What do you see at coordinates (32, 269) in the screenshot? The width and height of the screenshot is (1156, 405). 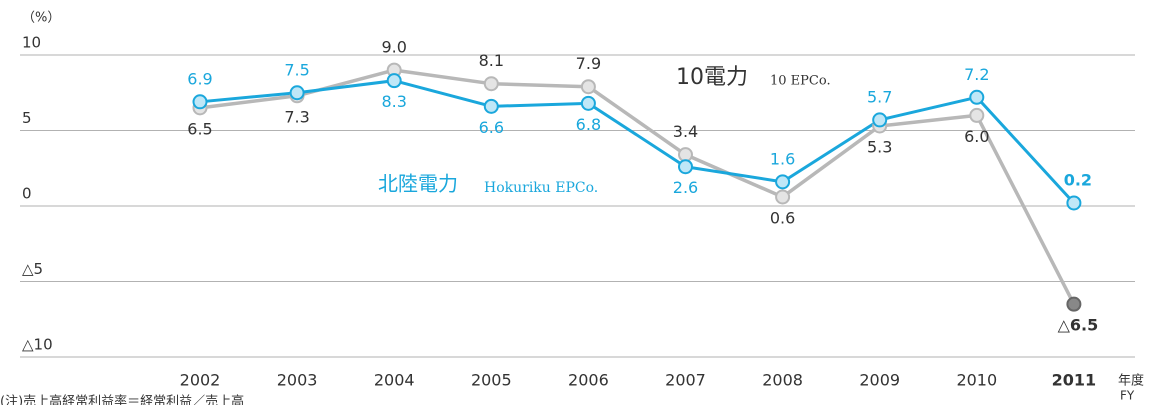 I see `y-tick-label: △5` at bounding box center [32, 269].